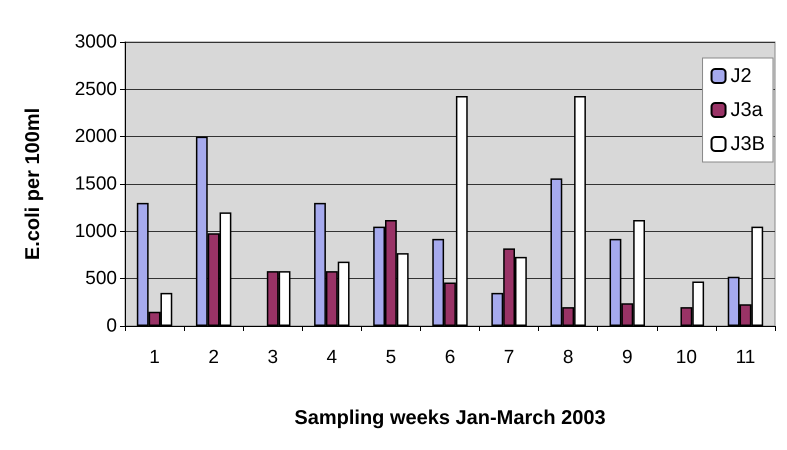 This screenshot has height=450, width=787. Describe the element at coordinates (95, 231) in the screenshot. I see `y-tick-label: 1000` at that location.